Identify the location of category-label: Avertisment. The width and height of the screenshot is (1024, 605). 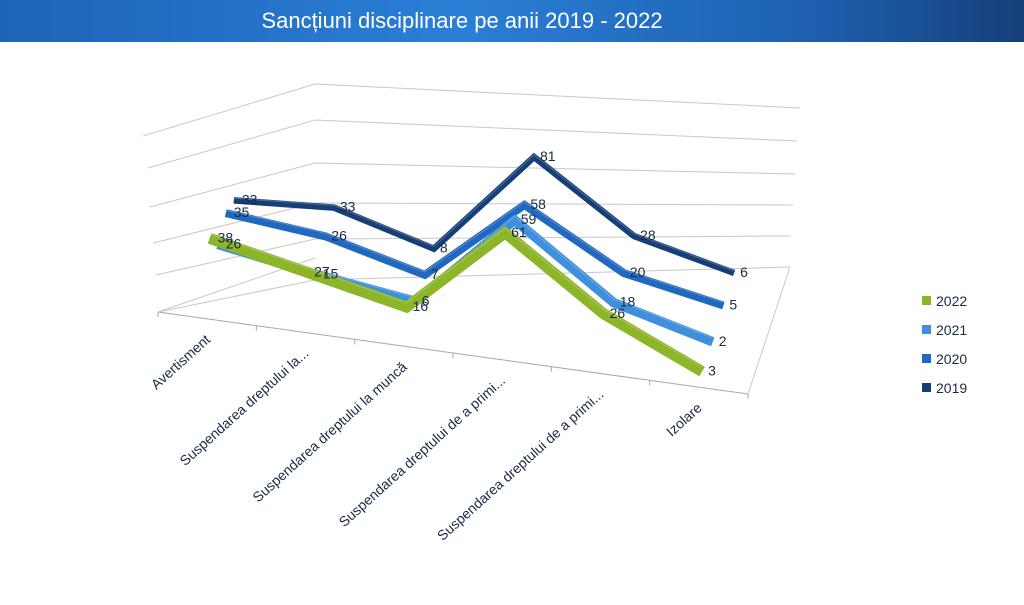
(181, 361).